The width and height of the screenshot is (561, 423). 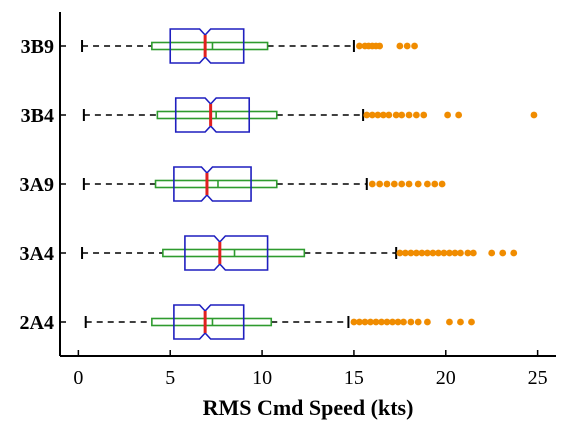 What do you see at coordinates (37, 254) in the screenshot?
I see `category-label: 3A4` at bounding box center [37, 254].